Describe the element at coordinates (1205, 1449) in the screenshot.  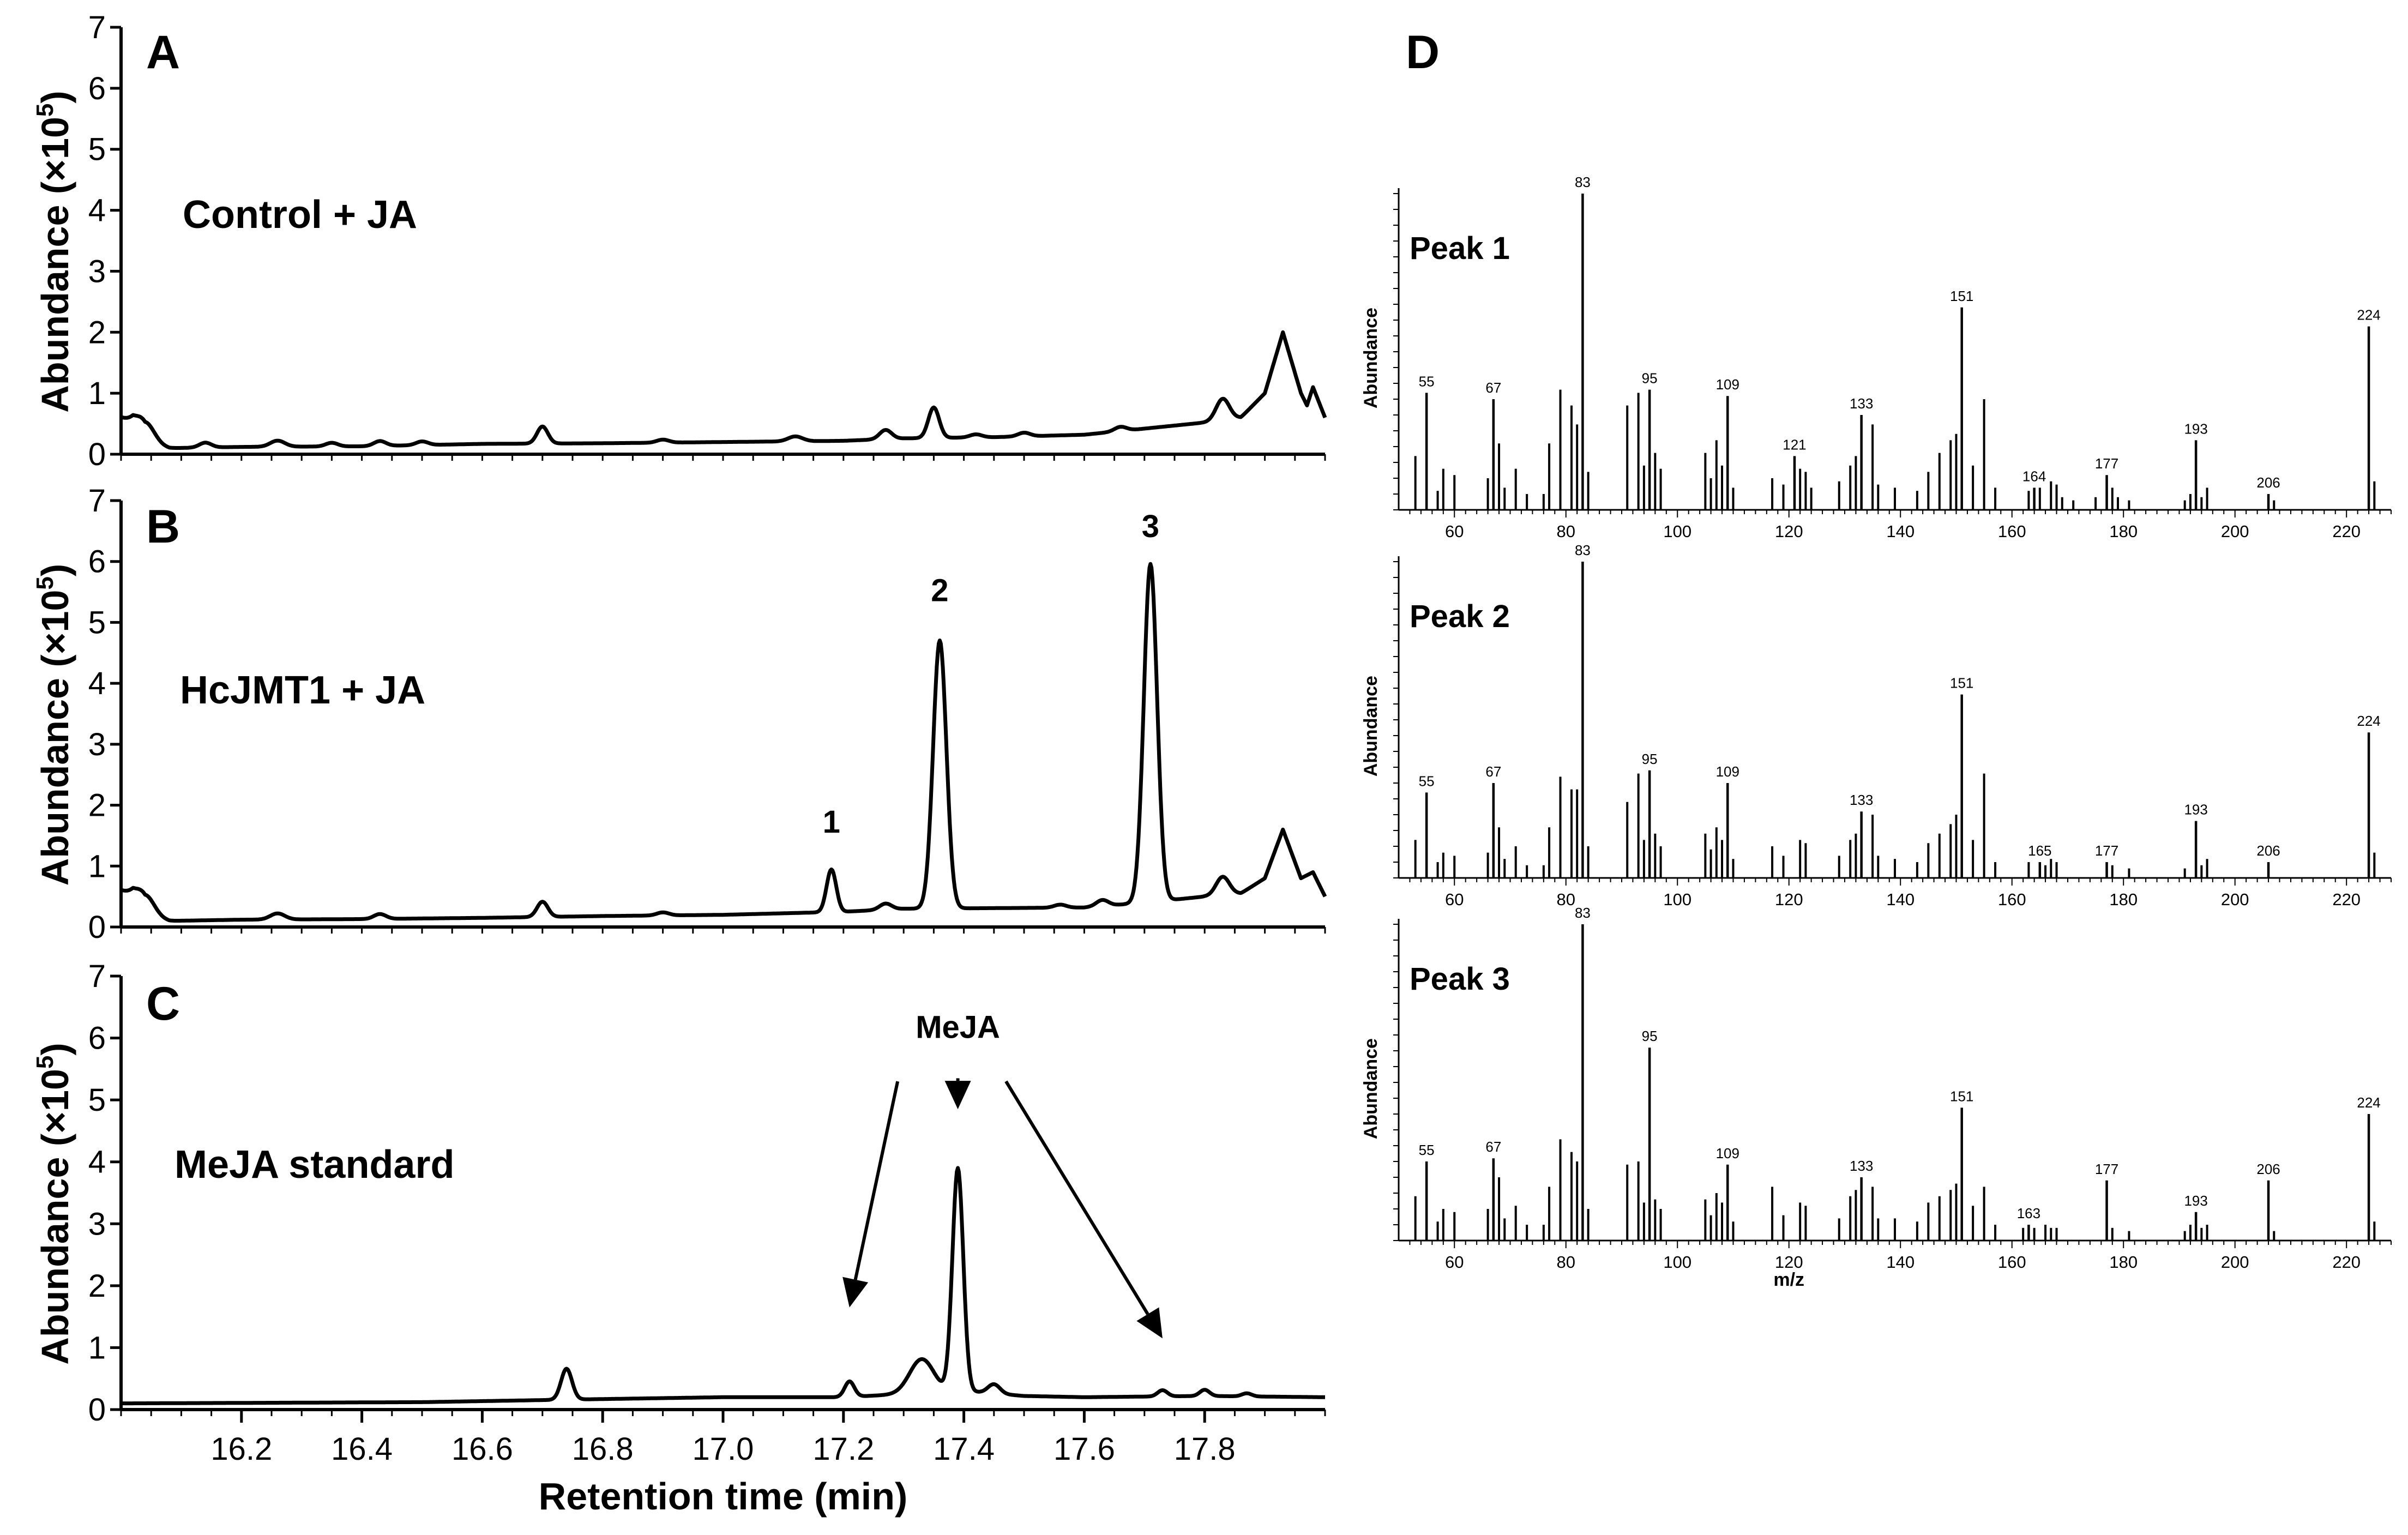
I see `x-tick-label: 17.8` at that location.